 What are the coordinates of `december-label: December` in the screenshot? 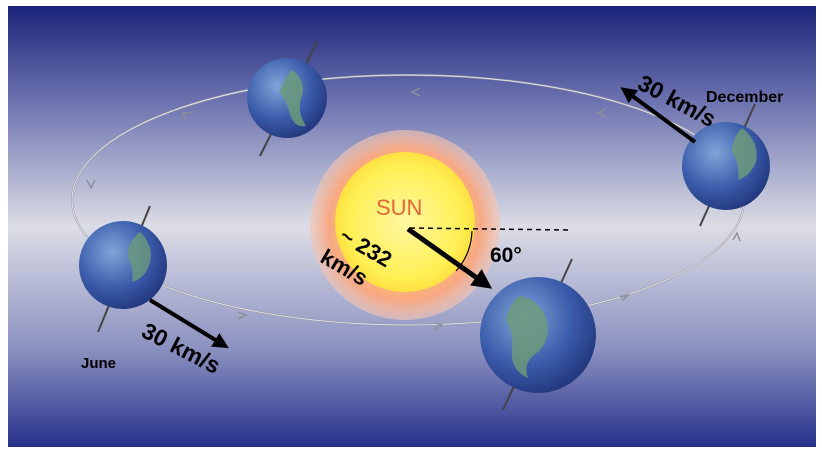 It's located at (744, 97).